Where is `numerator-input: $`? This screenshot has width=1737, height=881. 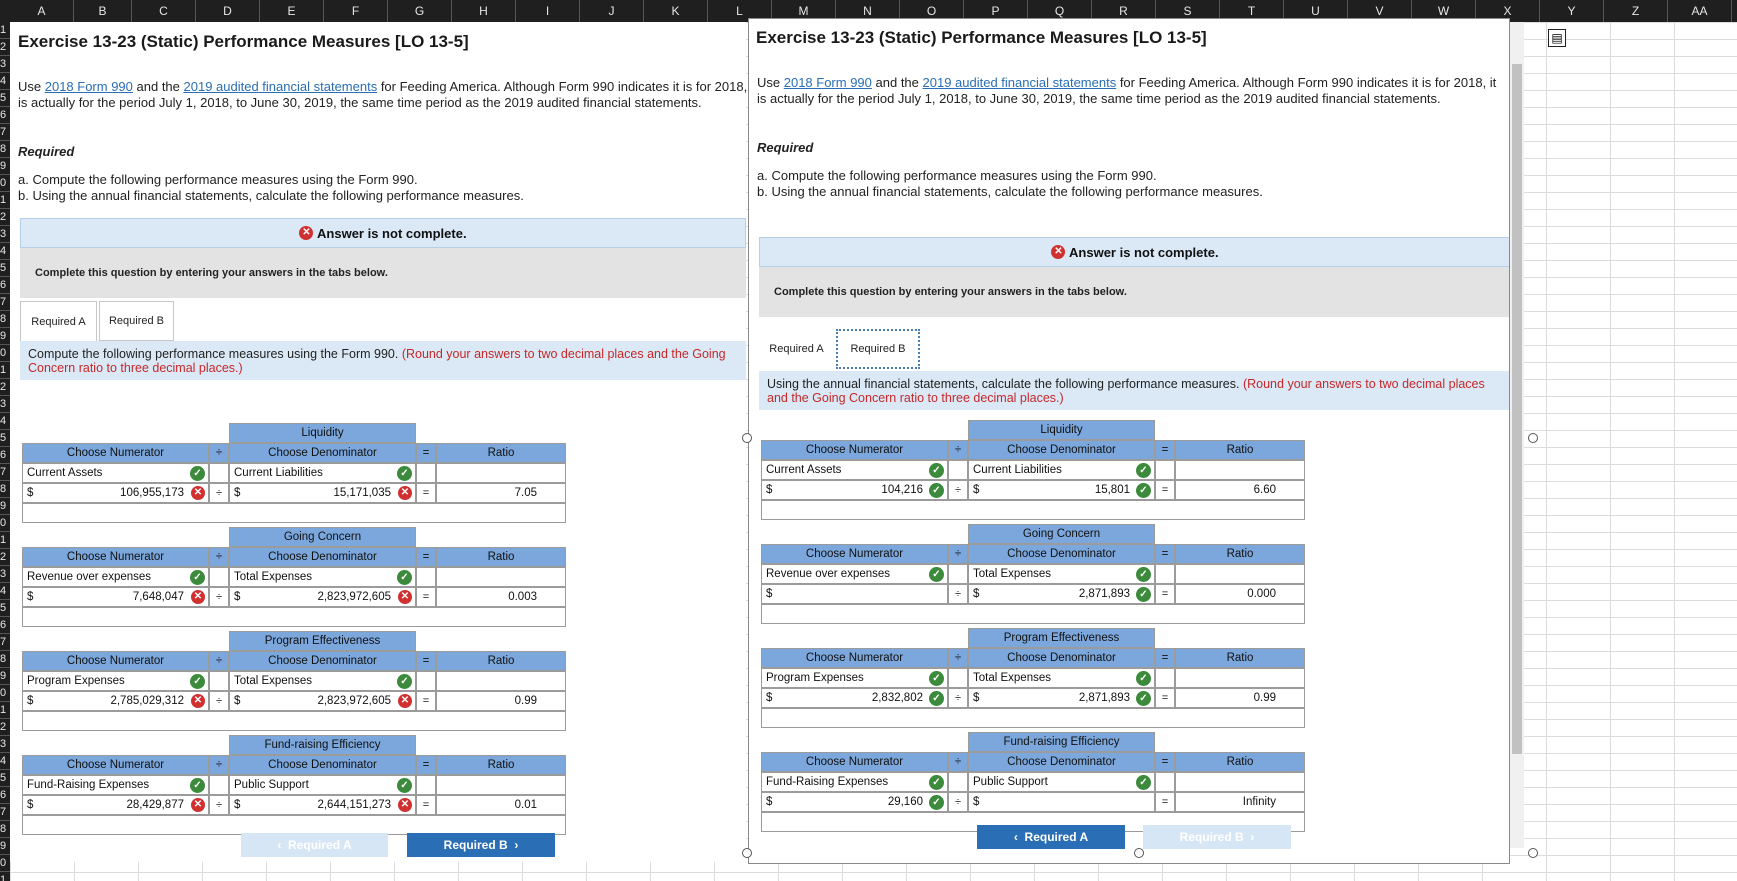 numerator-input: $ is located at coordinates (854, 594).